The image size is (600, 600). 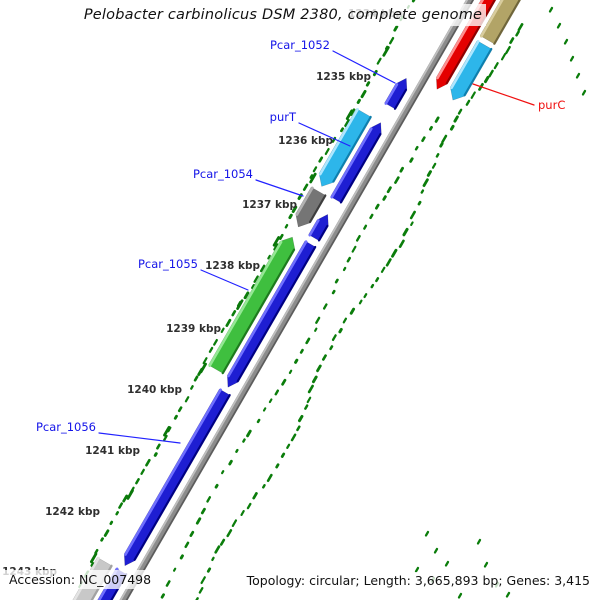 What do you see at coordinates (471, 70) in the screenshot?
I see `gene-purC` at bounding box center [471, 70].